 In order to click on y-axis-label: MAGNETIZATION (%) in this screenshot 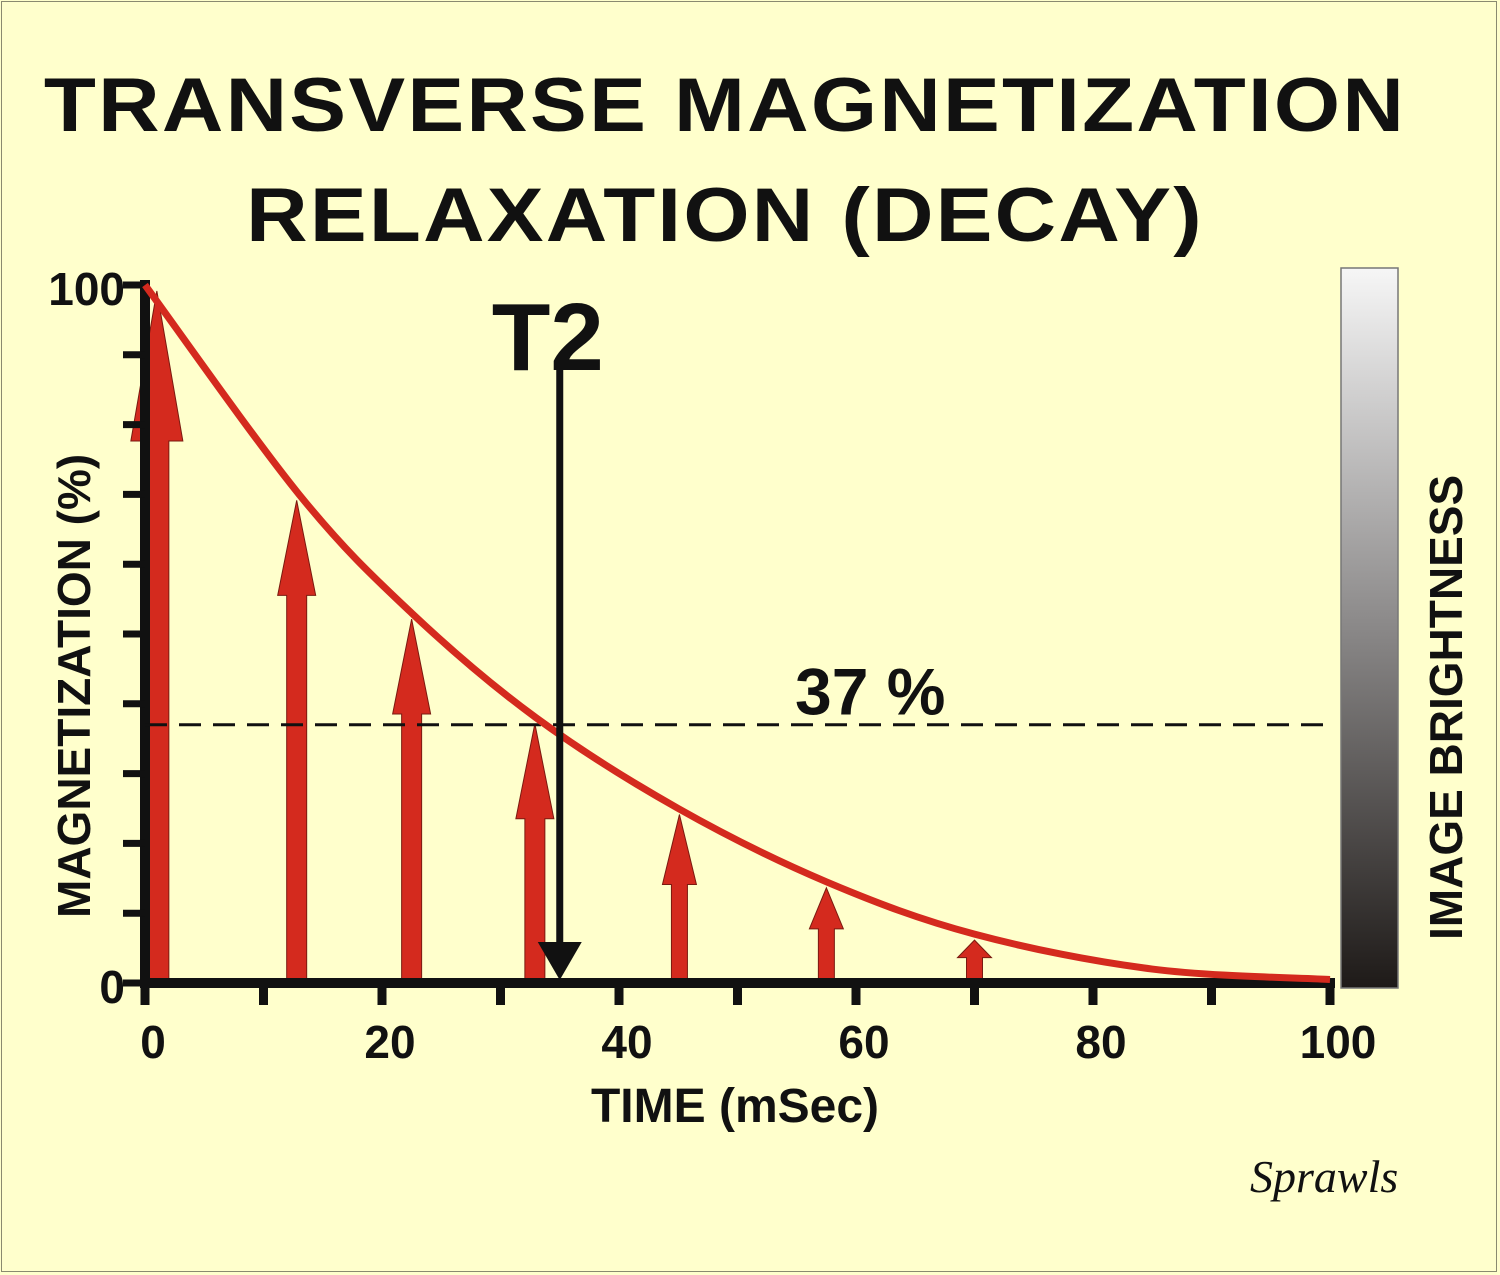, I will do `click(74, 686)`.